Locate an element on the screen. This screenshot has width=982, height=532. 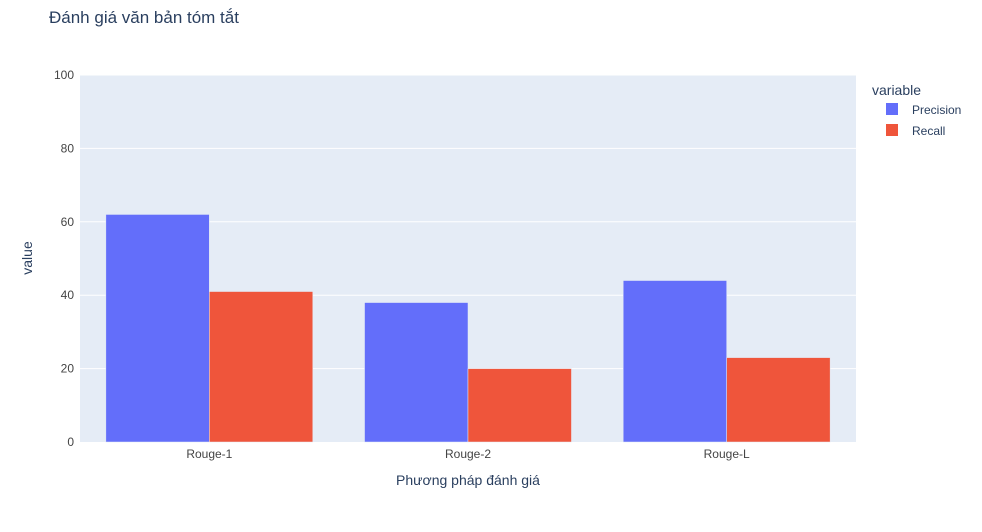
y-tick-label: 0 is located at coordinates (70, 442).